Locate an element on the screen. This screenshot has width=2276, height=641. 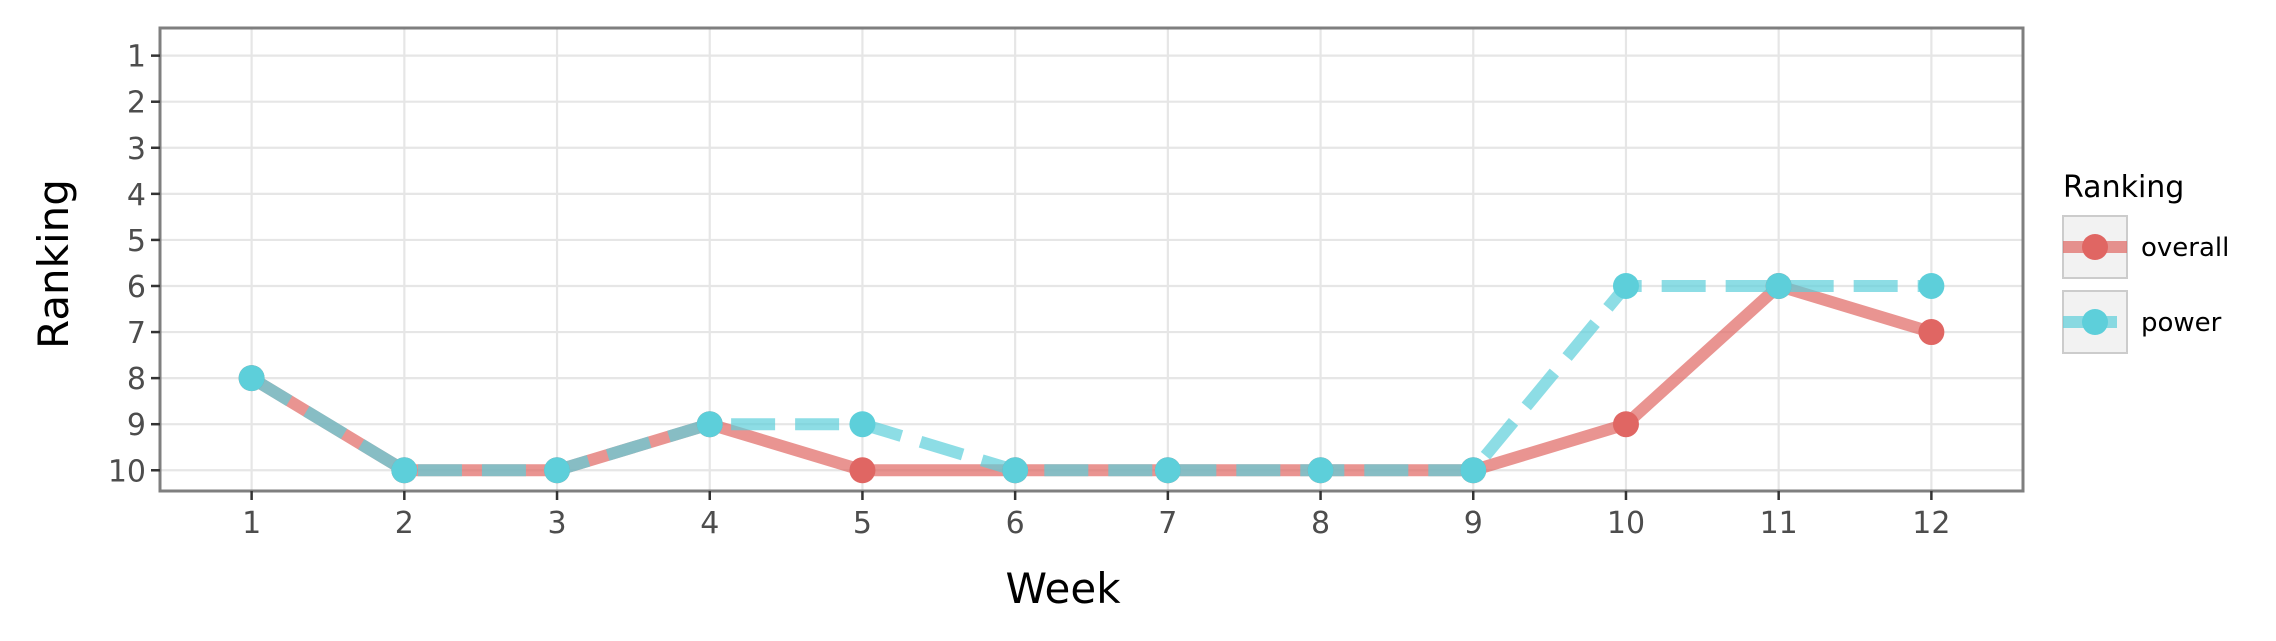
x-tick-label: 3 is located at coordinates (556, 523).